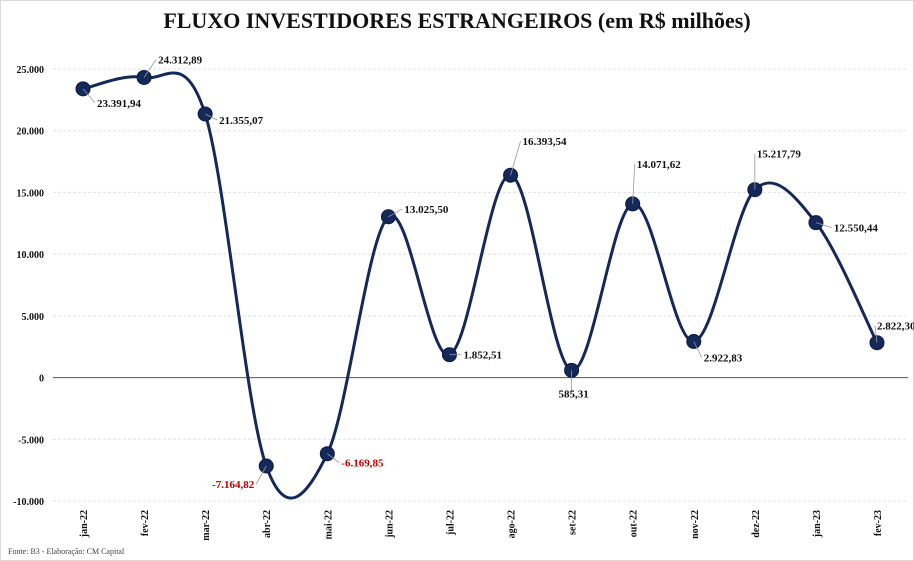 Image resolution: width=914 pixels, height=561 pixels. What do you see at coordinates (482, 356) in the screenshot?
I see `data-label: 1.852,51` at bounding box center [482, 356].